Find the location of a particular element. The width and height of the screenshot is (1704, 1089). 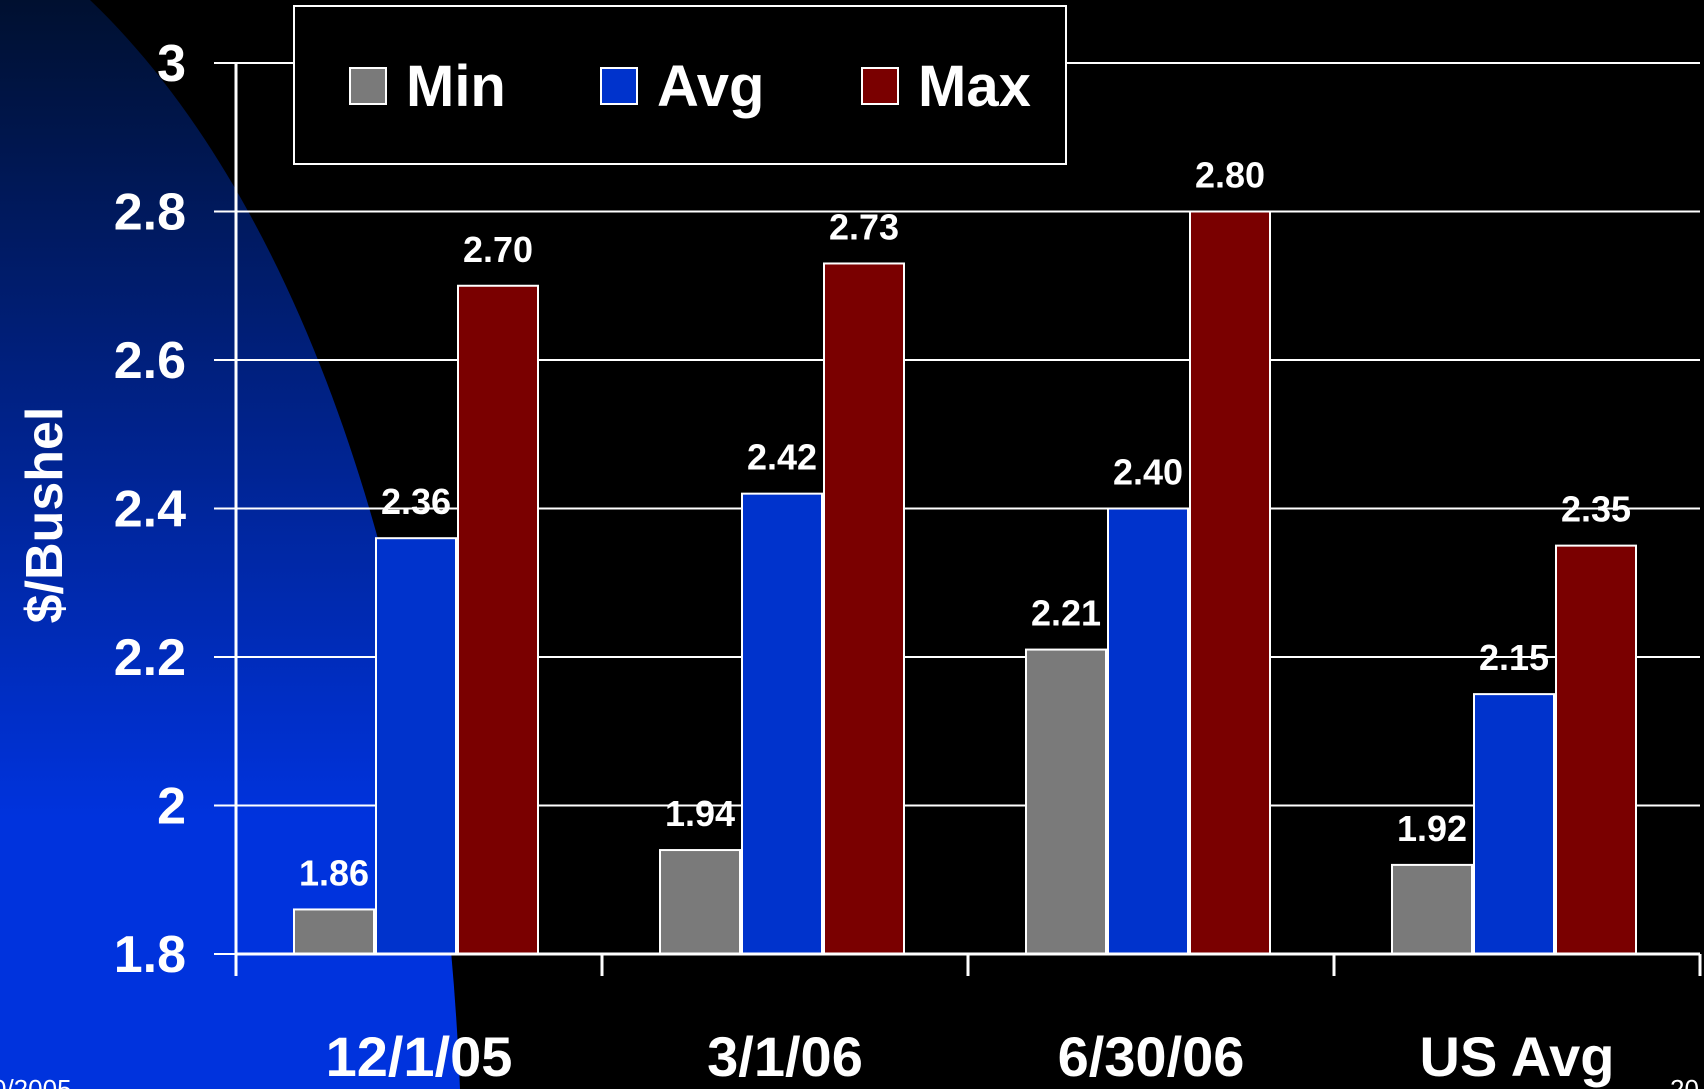

x-category-label: 12/1/05 is located at coordinates (419, 1056).